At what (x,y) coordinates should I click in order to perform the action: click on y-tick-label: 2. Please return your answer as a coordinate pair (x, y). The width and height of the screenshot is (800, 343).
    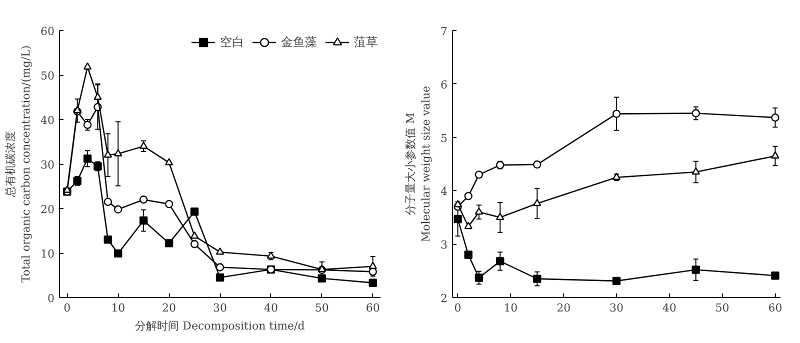
    Looking at the image, I should click on (444, 298).